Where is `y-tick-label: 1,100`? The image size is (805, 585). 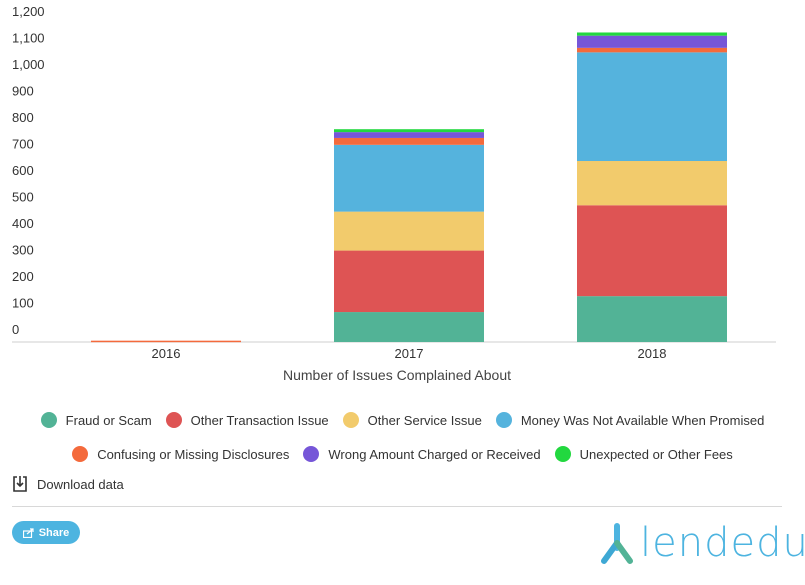 y-tick-label: 1,100 is located at coordinates (28, 38).